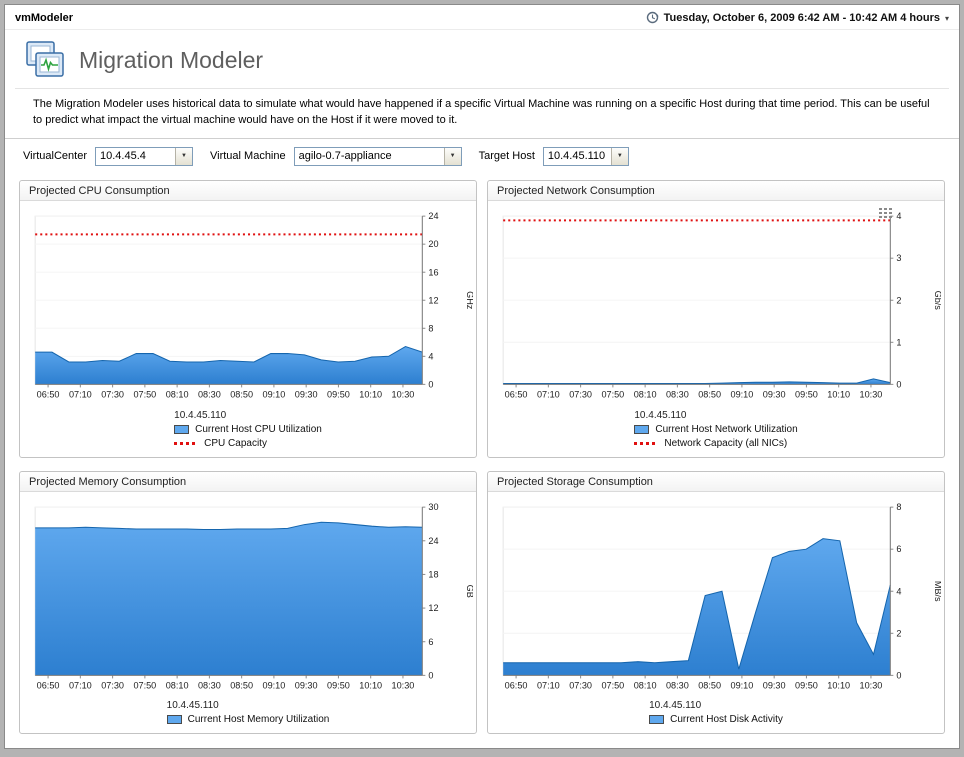 The width and height of the screenshot is (964, 757). I want to click on legend-series-item: Current Host Memory Utilization, so click(248, 720).